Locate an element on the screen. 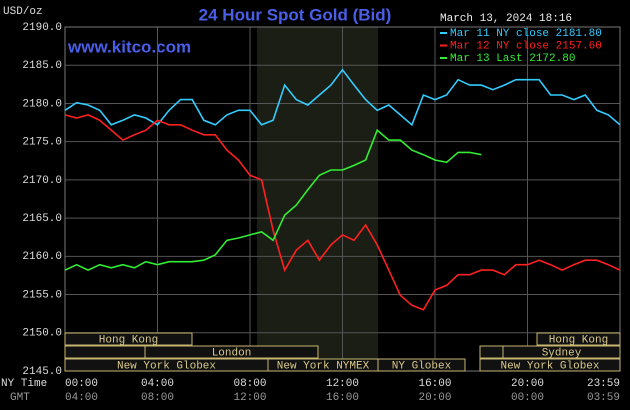 The image size is (630, 410). legend-label: Mar 11 NY close 2181.80 is located at coordinates (526, 34).